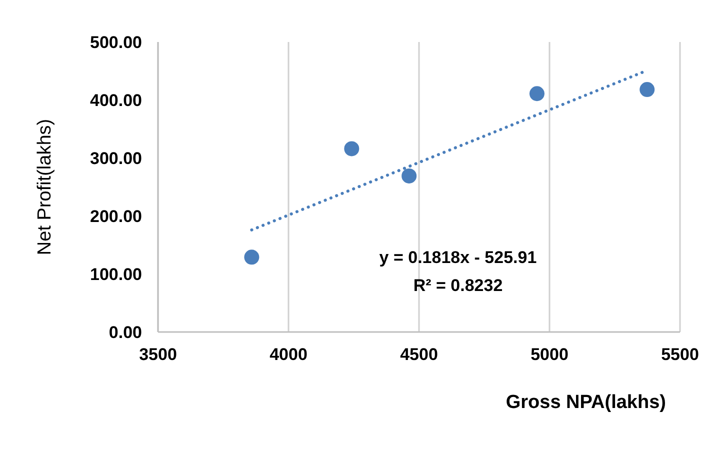 The width and height of the screenshot is (721, 450). Describe the element at coordinates (289, 354) in the screenshot. I see `x-tick-label: 4000` at that location.